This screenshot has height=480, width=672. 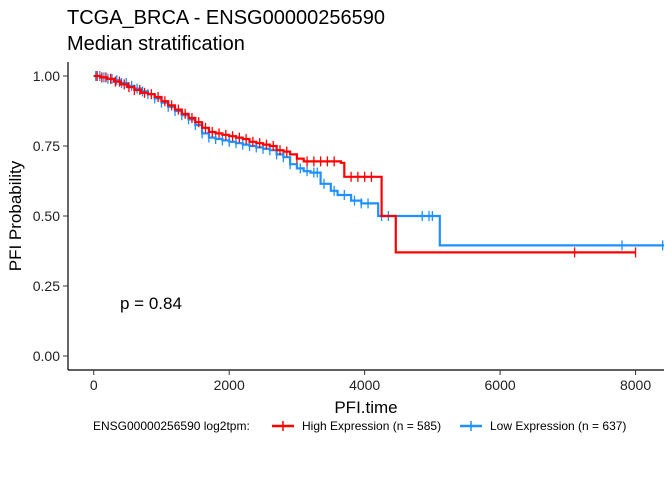 I want to click on legend-title: ENSG00000256590 log2tpm:, so click(x=171, y=426).